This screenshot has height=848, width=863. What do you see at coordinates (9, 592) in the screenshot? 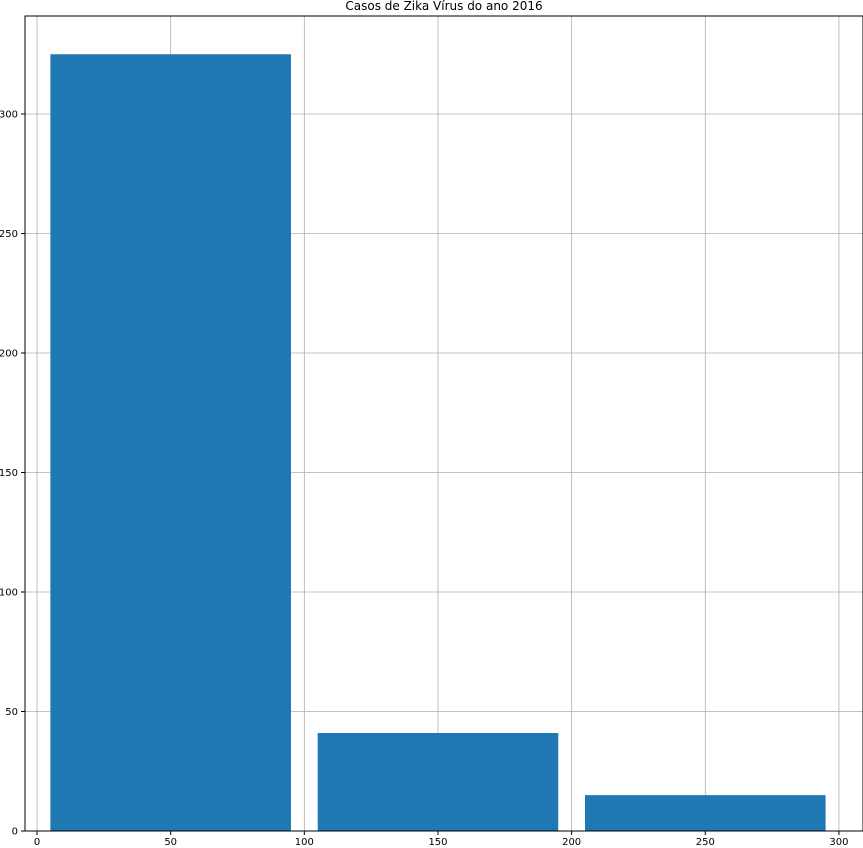
I see `y-tick-label: 100` at bounding box center [9, 592].